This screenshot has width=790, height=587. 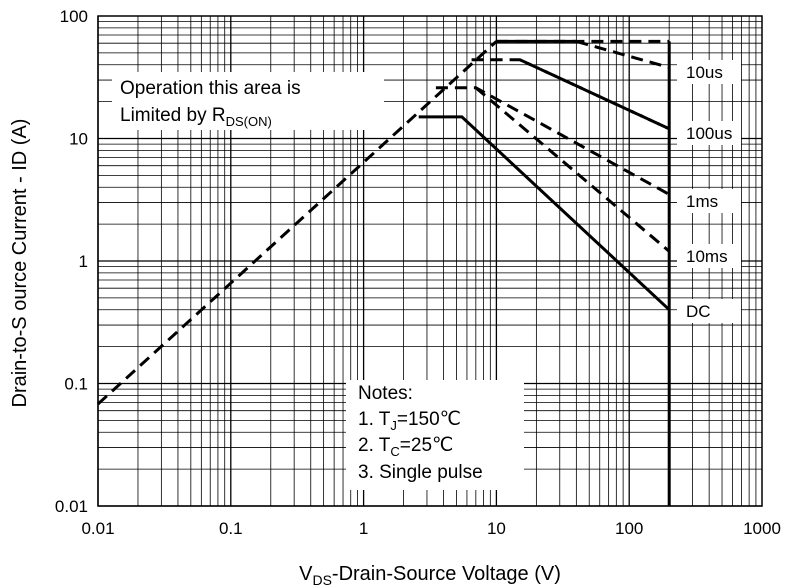 I want to click on x-tick-labels: 0.01 0.1 1 10 100 1000, so click(x=430, y=528).